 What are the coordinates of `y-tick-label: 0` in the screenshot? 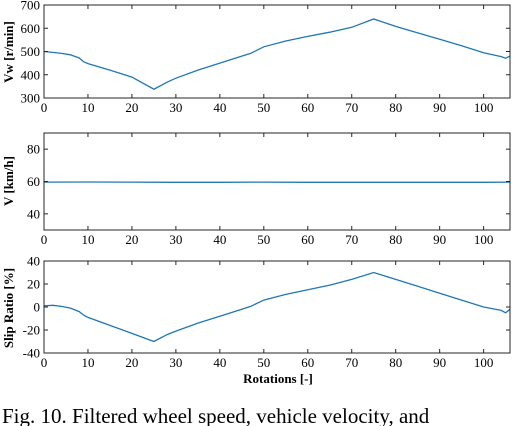 It's located at (37, 307).